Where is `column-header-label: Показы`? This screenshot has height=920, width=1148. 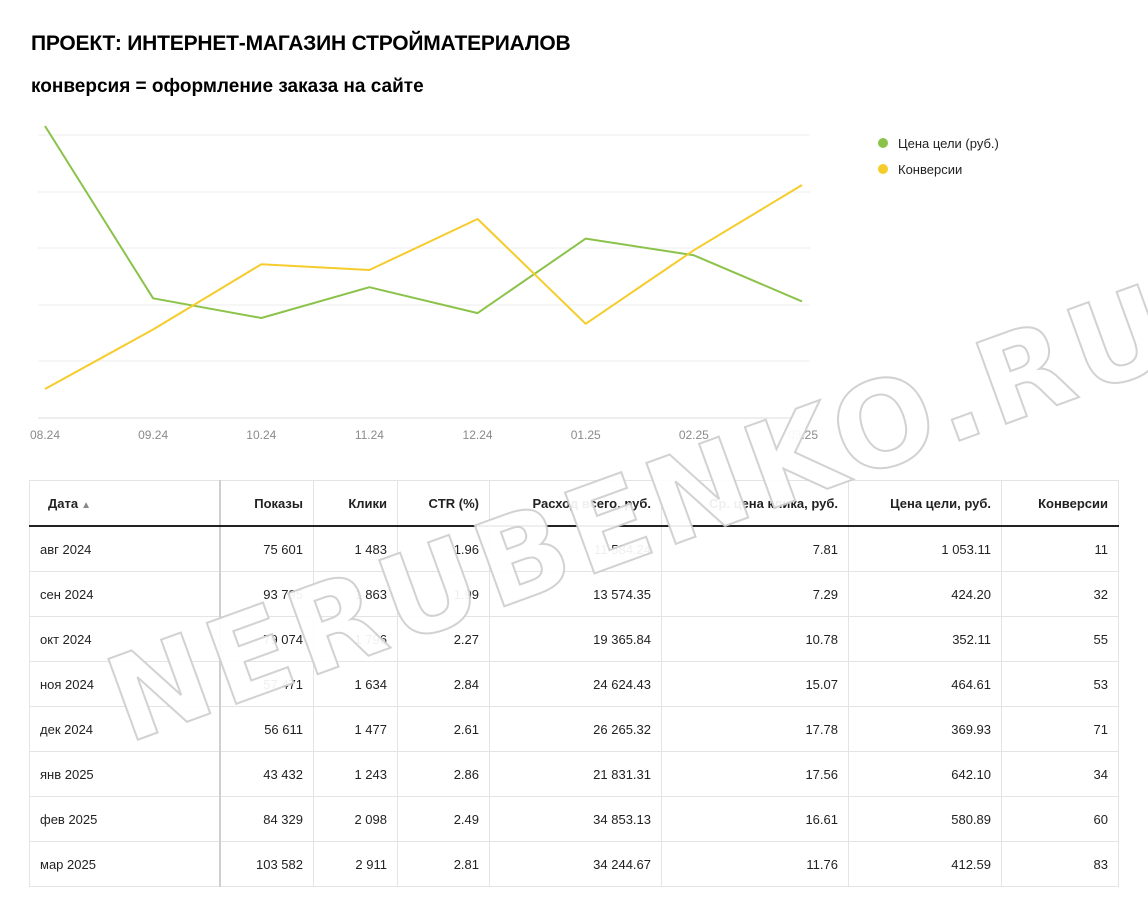 column-header-label: Показы is located at coordinates (278, 503).